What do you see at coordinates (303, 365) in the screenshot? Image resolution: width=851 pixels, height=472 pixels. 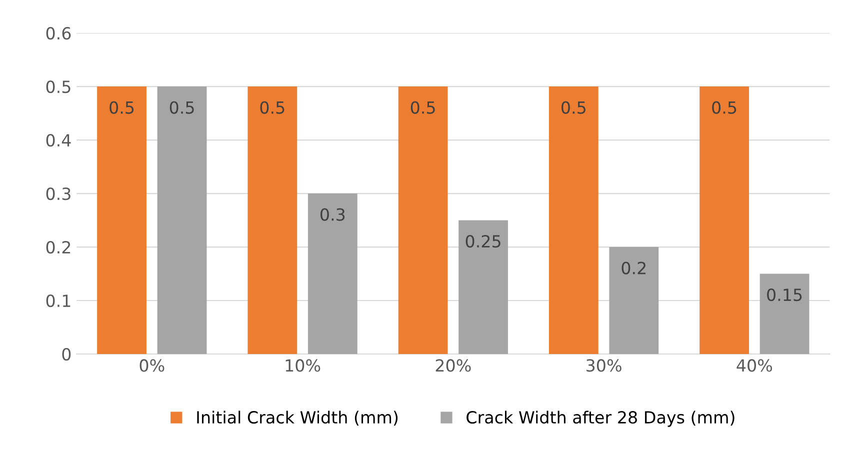 I see `x-tick-label: 10%` at bounding box center [303, 365].